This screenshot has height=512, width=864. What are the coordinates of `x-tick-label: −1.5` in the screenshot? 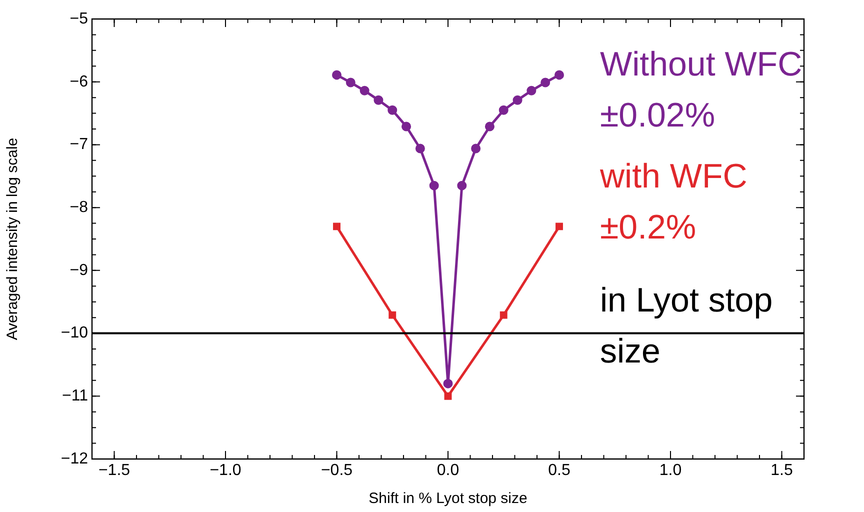 It's located at (114, 471).